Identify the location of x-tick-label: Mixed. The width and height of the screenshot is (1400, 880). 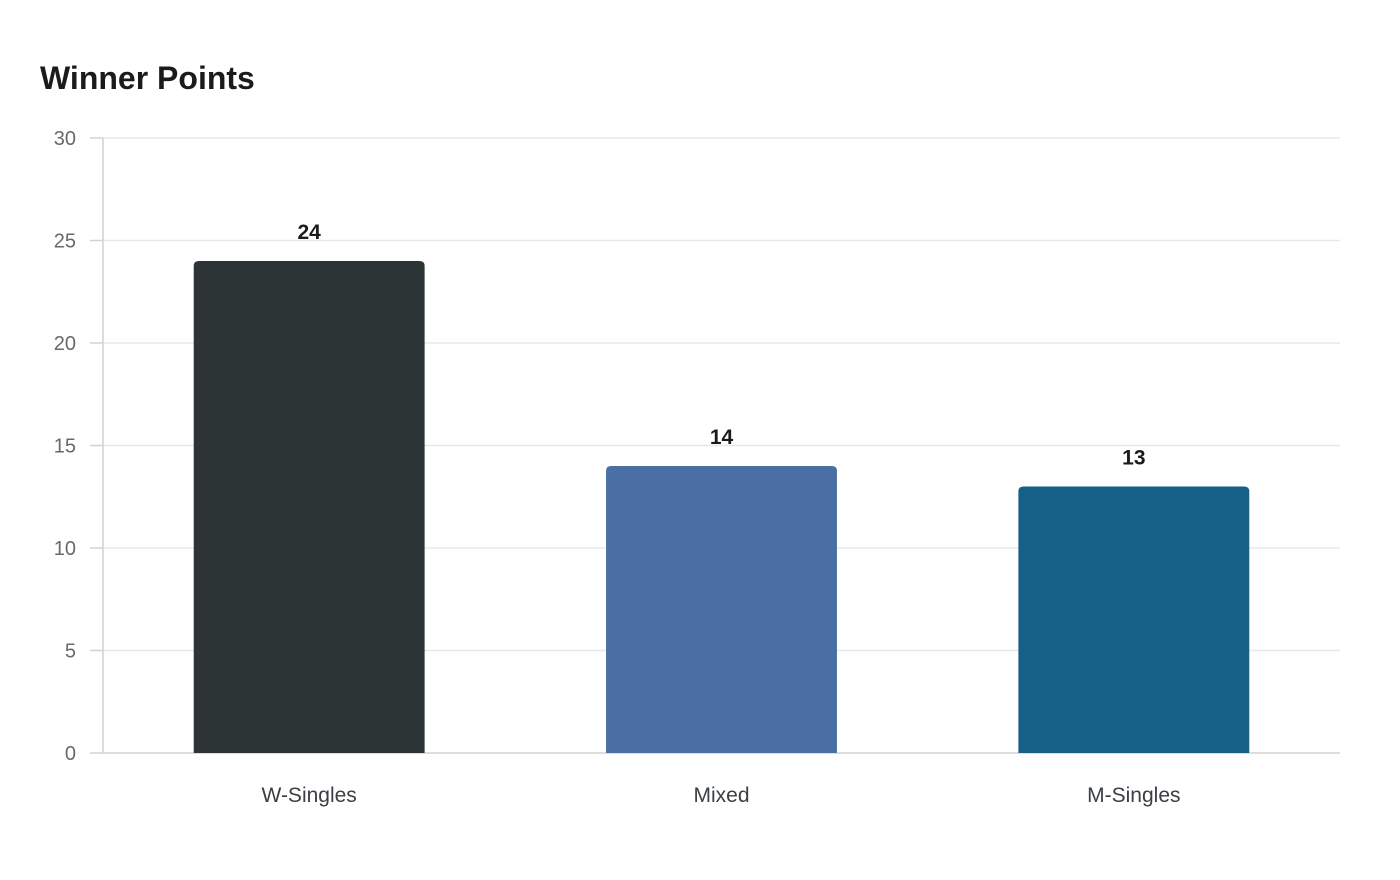
(721, 795).